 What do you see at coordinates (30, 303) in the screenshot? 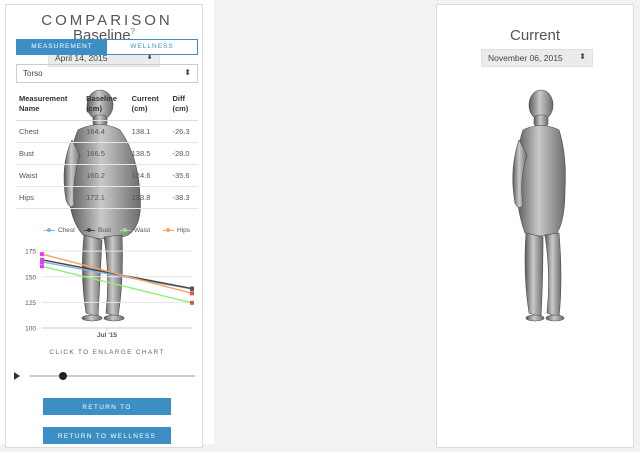
I see `y-tick-label: 125` at bounding box center [30, 303].